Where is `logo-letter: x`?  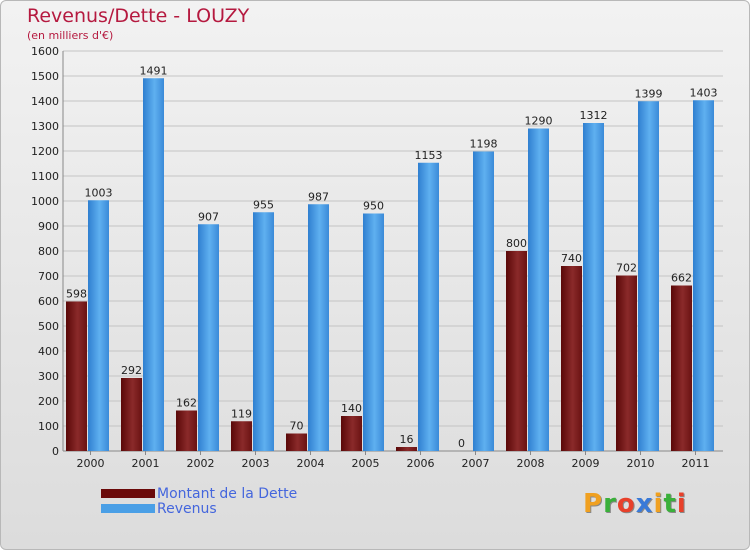
logo-letter: x is located at coordinates (644, 504).